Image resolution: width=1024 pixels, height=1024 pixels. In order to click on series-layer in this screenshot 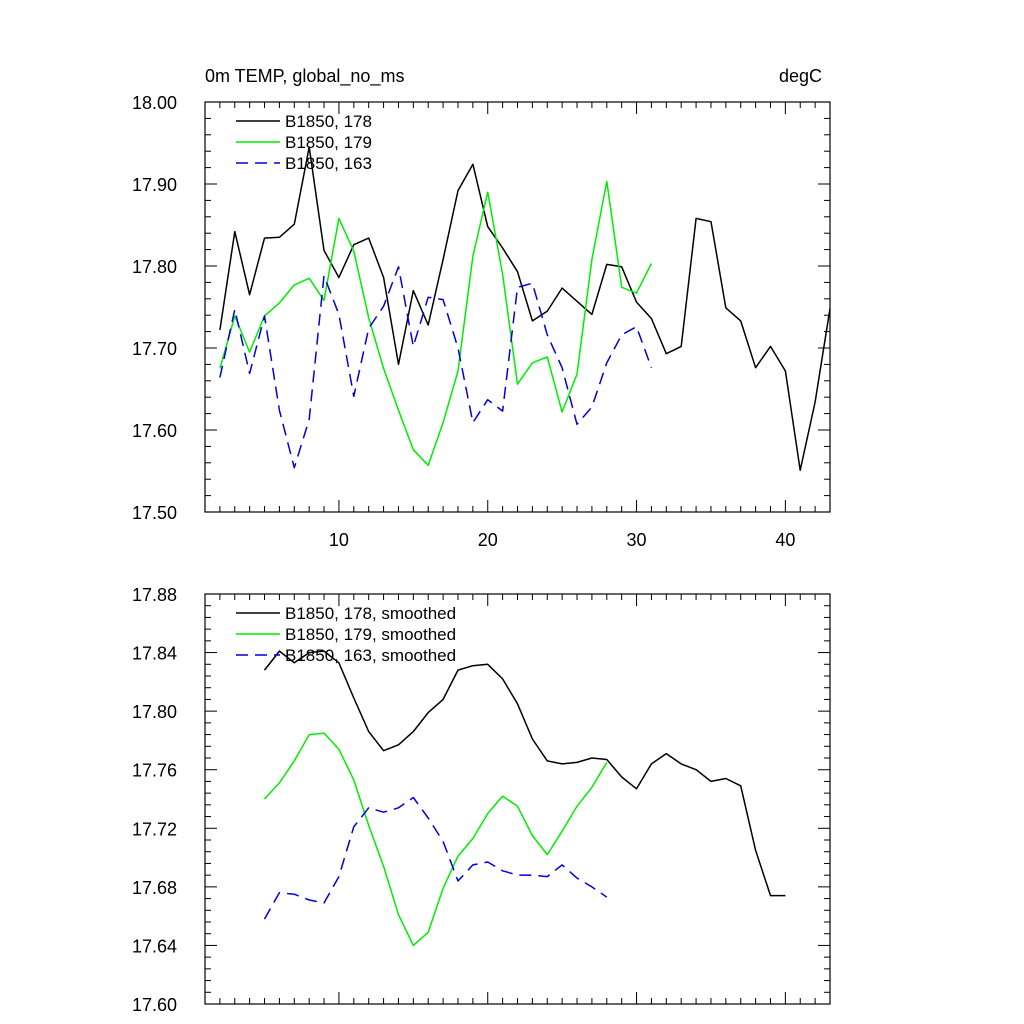, I will do `click(524, 798)`.